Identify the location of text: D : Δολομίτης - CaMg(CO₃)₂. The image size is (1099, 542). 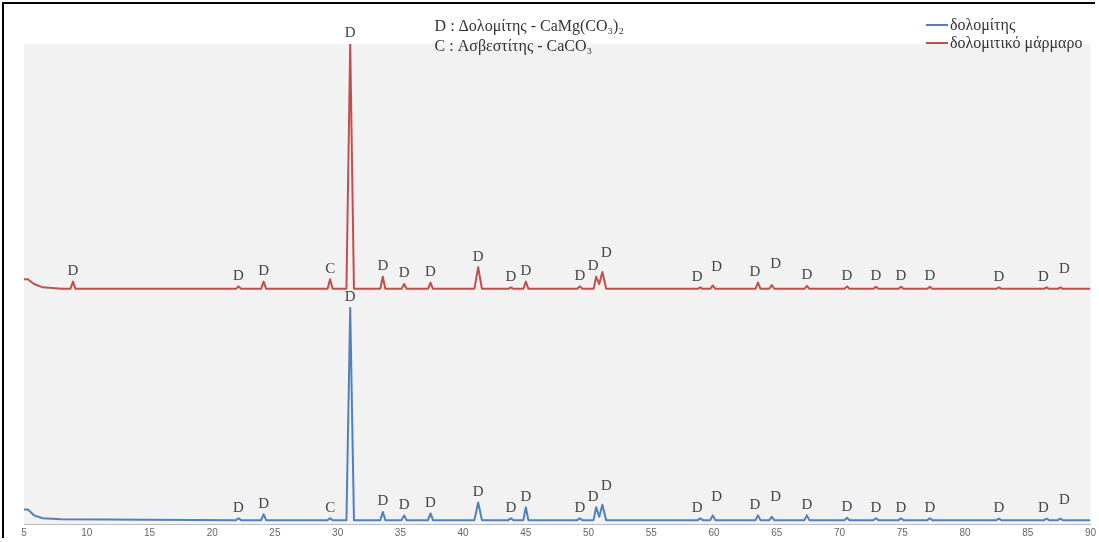
(529, 26).